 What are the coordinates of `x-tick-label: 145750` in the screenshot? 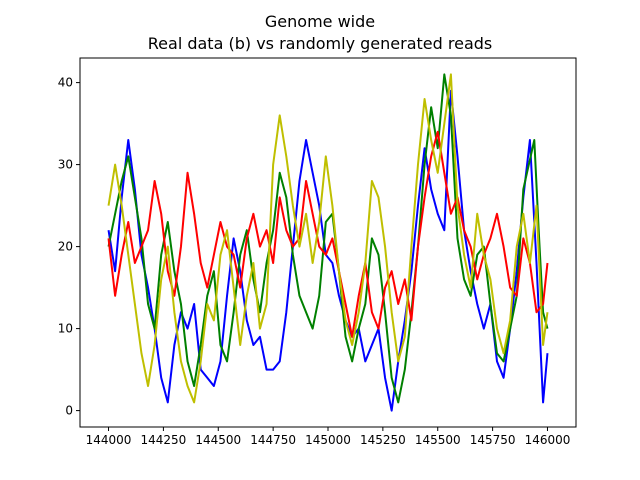 It's located at (493, 440).